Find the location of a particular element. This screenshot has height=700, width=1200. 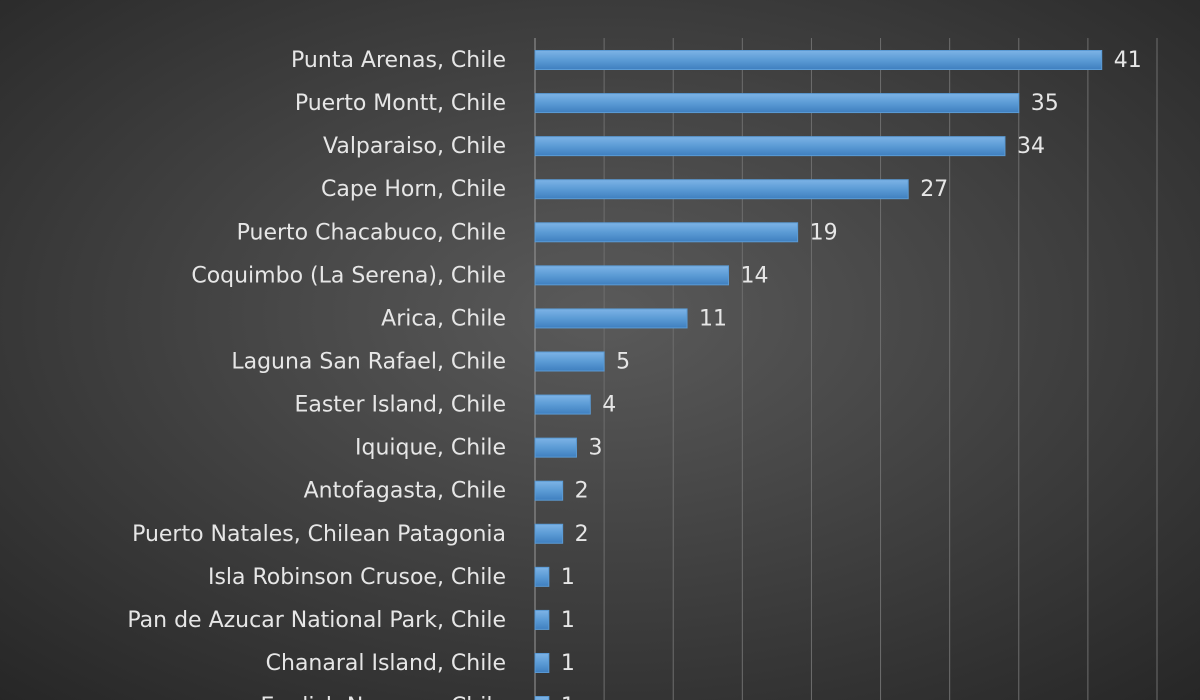

y-tick-label: Puerto Natales, Chilean Patagonia is located at coordinates (319, 534).